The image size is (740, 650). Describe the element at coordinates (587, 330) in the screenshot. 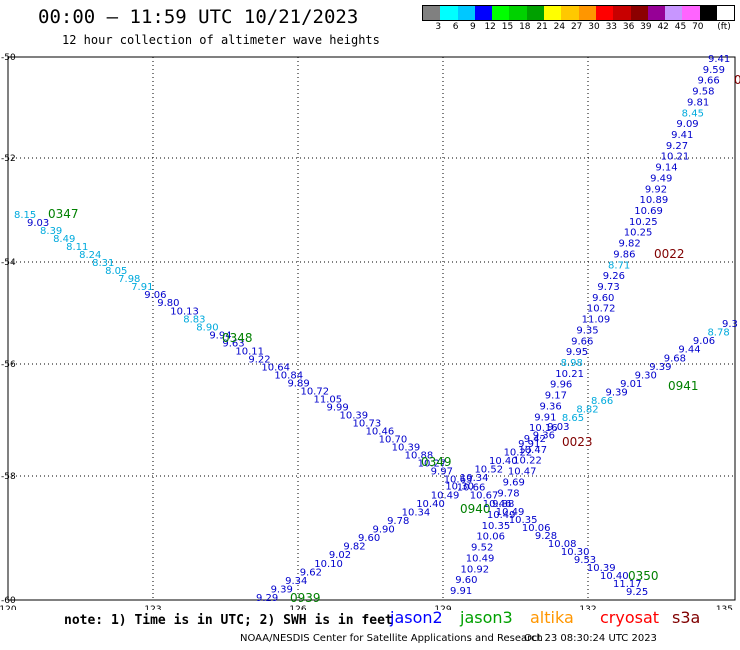

I see `swh-value: 9.35` at that location.